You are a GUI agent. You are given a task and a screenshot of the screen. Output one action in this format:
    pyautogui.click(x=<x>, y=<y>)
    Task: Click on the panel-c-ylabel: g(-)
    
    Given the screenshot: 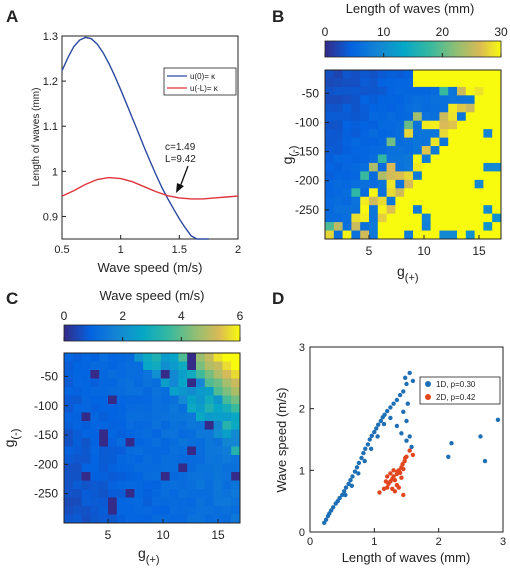 What is the action you would take?
    pyautogui.click(x=11, y=438)
    